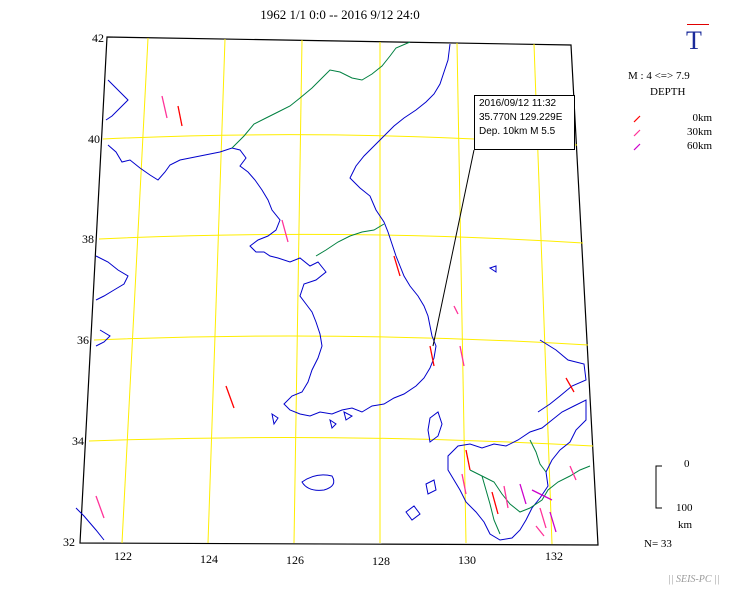 The width and height of the screenshot is (751, 593). What do you see at coordinates (554, 556) in the screenshot?
I see `lon-label: 132` at bounding box center [554, 556].